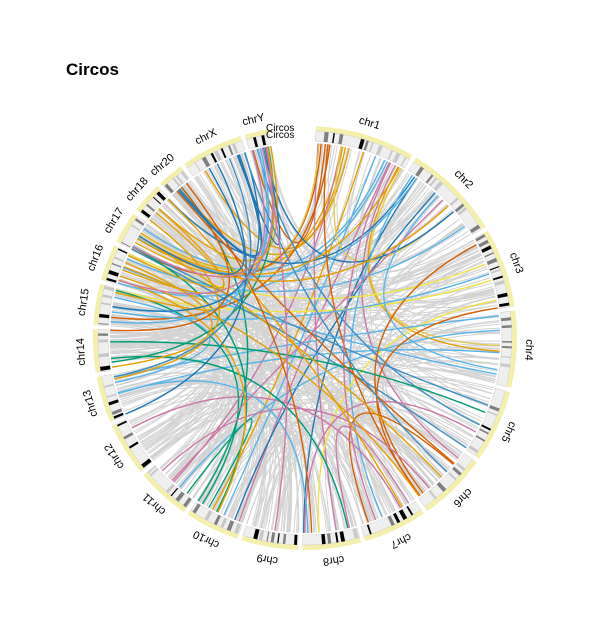 This screenshot has width=610, height=638. I want to click on chromosome-label-chr1: chr1, so click(369, 124).